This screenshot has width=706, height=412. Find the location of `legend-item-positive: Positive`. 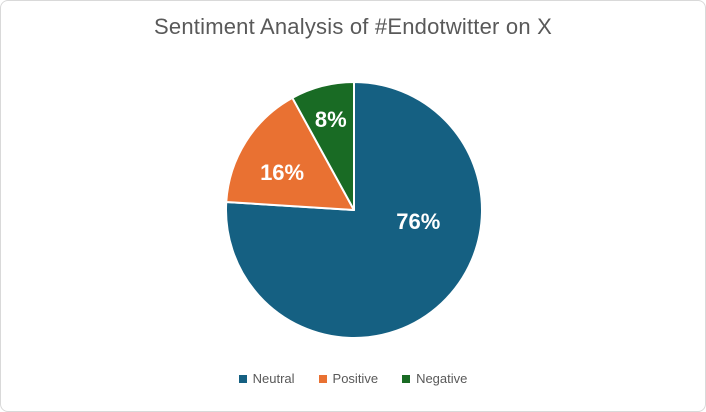

legend-item-positive: Positive is located at coordinates (348, 378).